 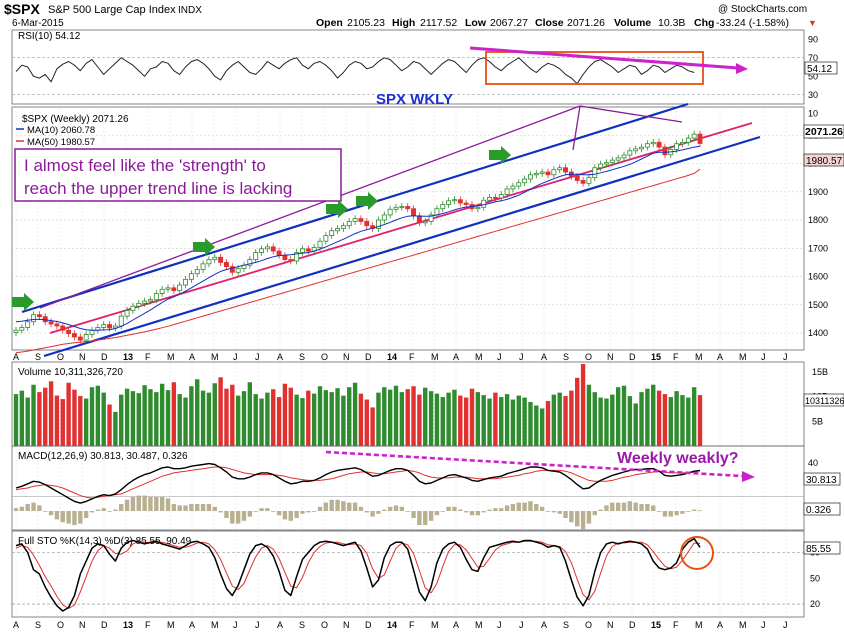 What do you see at coordinates (392, 357) in the screenshot?
I see `x-tick-label: 14` at bounding box center [392, 357].